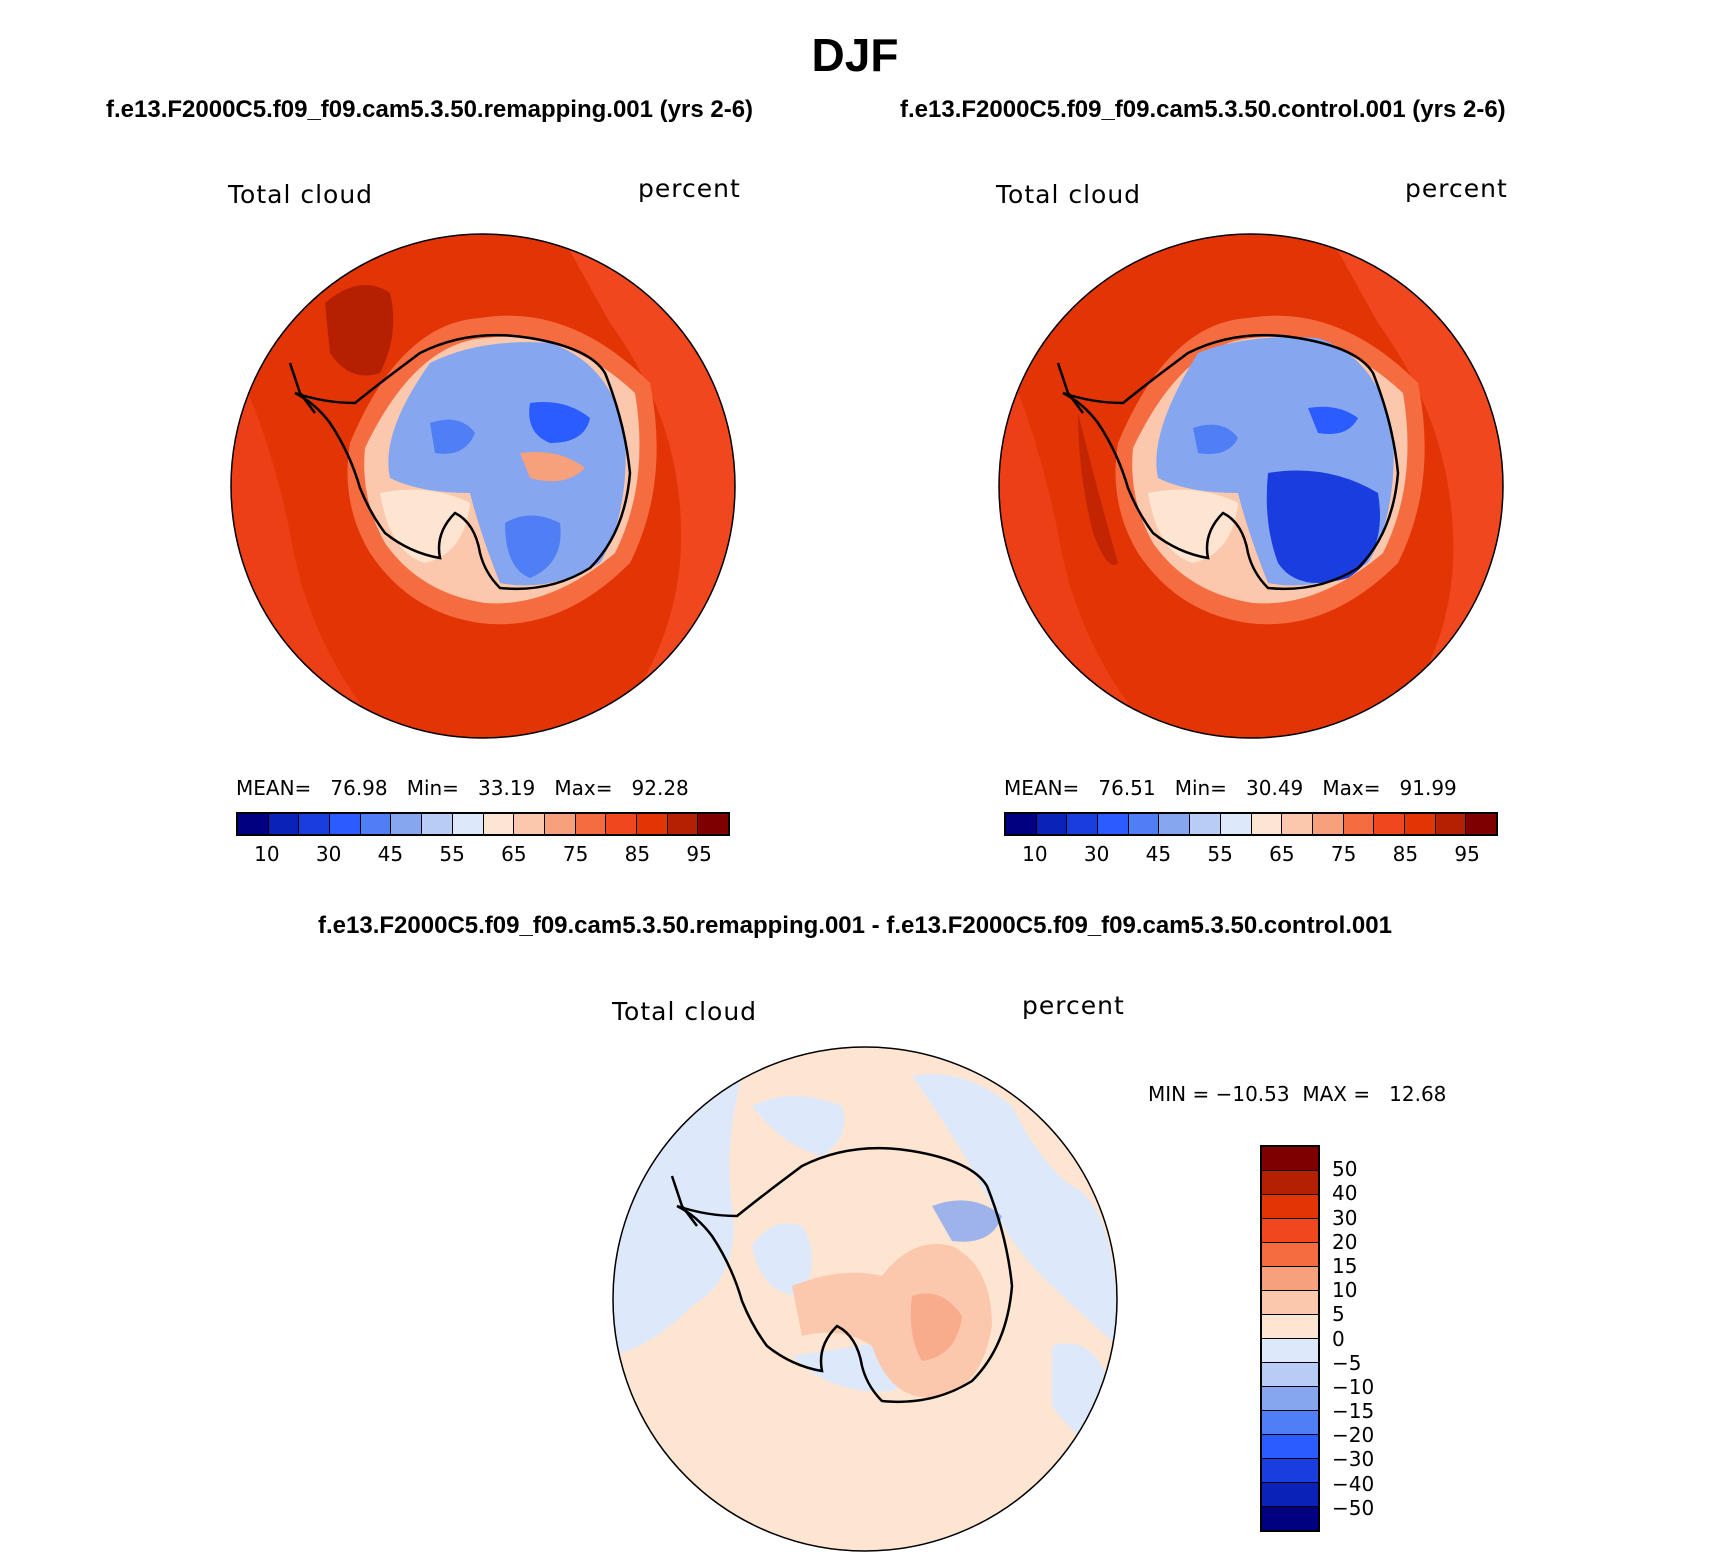 The height and width of the screenshot is (1552, 1710). What do you see at coordinates (462, 788) in the screenshot?
I see `left-stats: MEAN= 76.98 Min= 33.19 Max= 92.28` at bounding box center [462, 788].